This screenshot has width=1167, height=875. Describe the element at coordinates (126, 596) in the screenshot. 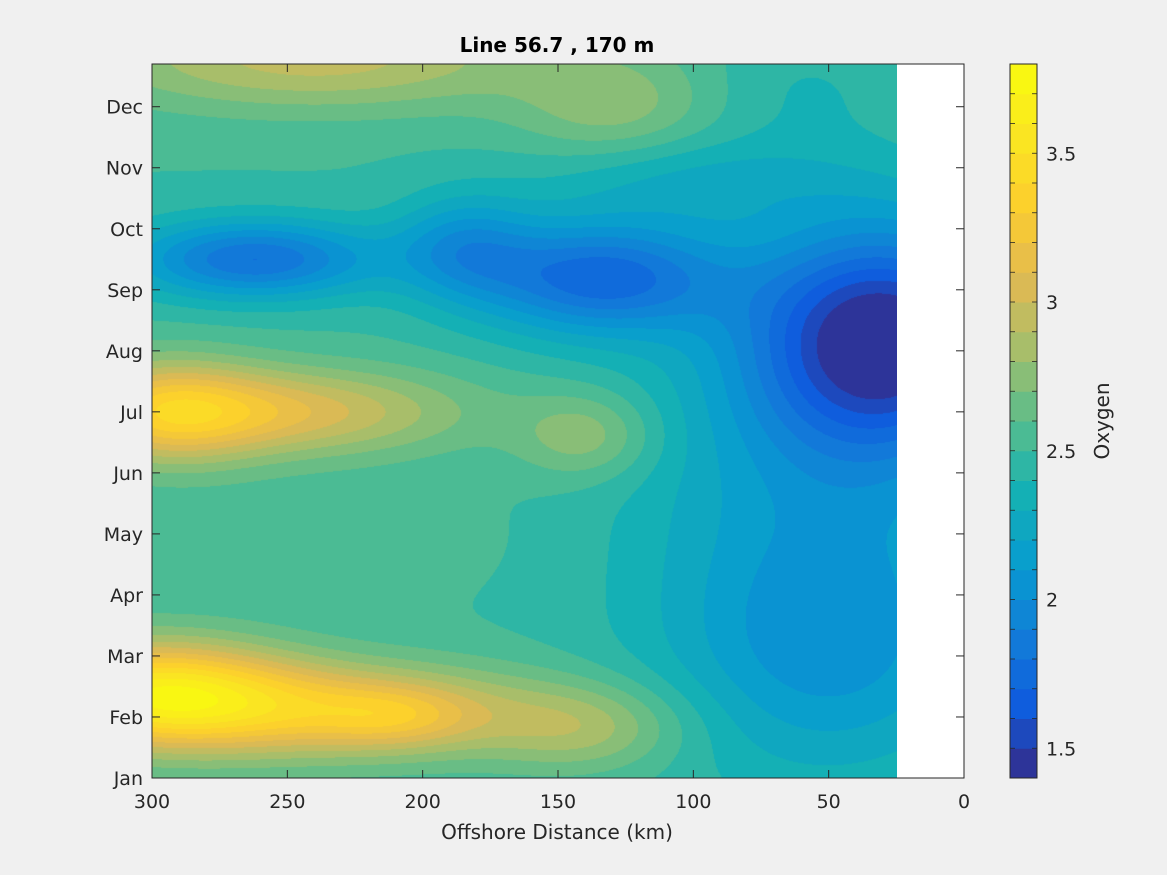

I see `y-tick-label: Apr` at that location.